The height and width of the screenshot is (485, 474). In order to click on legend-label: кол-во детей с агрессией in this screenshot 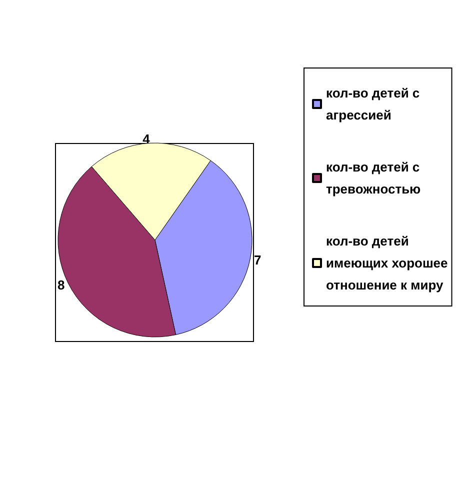, I will do `click(373, 104)`.